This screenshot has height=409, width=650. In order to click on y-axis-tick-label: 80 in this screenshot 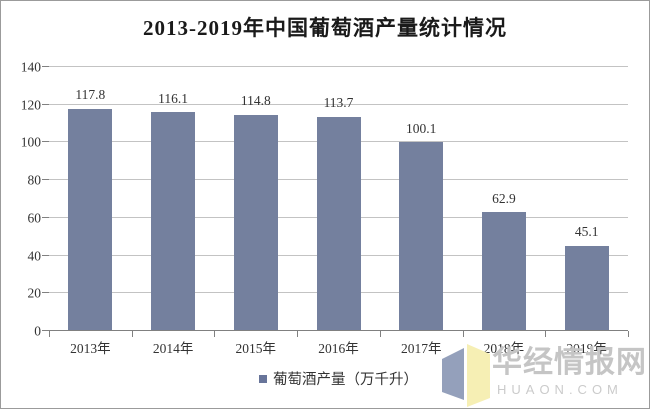, I will do `click(34, 180)`.